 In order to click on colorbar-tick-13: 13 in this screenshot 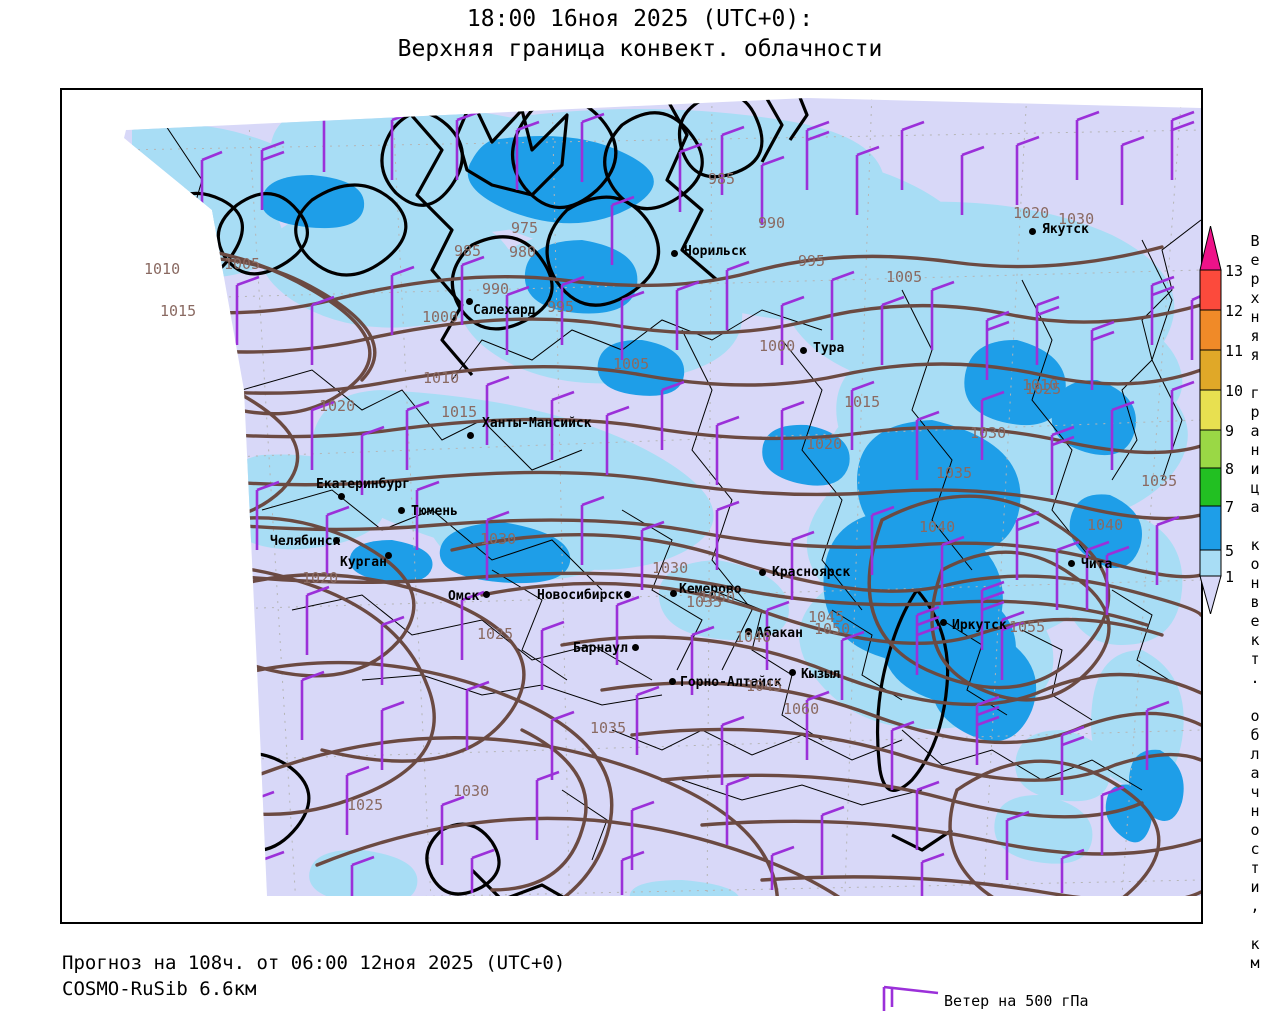, I will do `click(1234, 271)`.